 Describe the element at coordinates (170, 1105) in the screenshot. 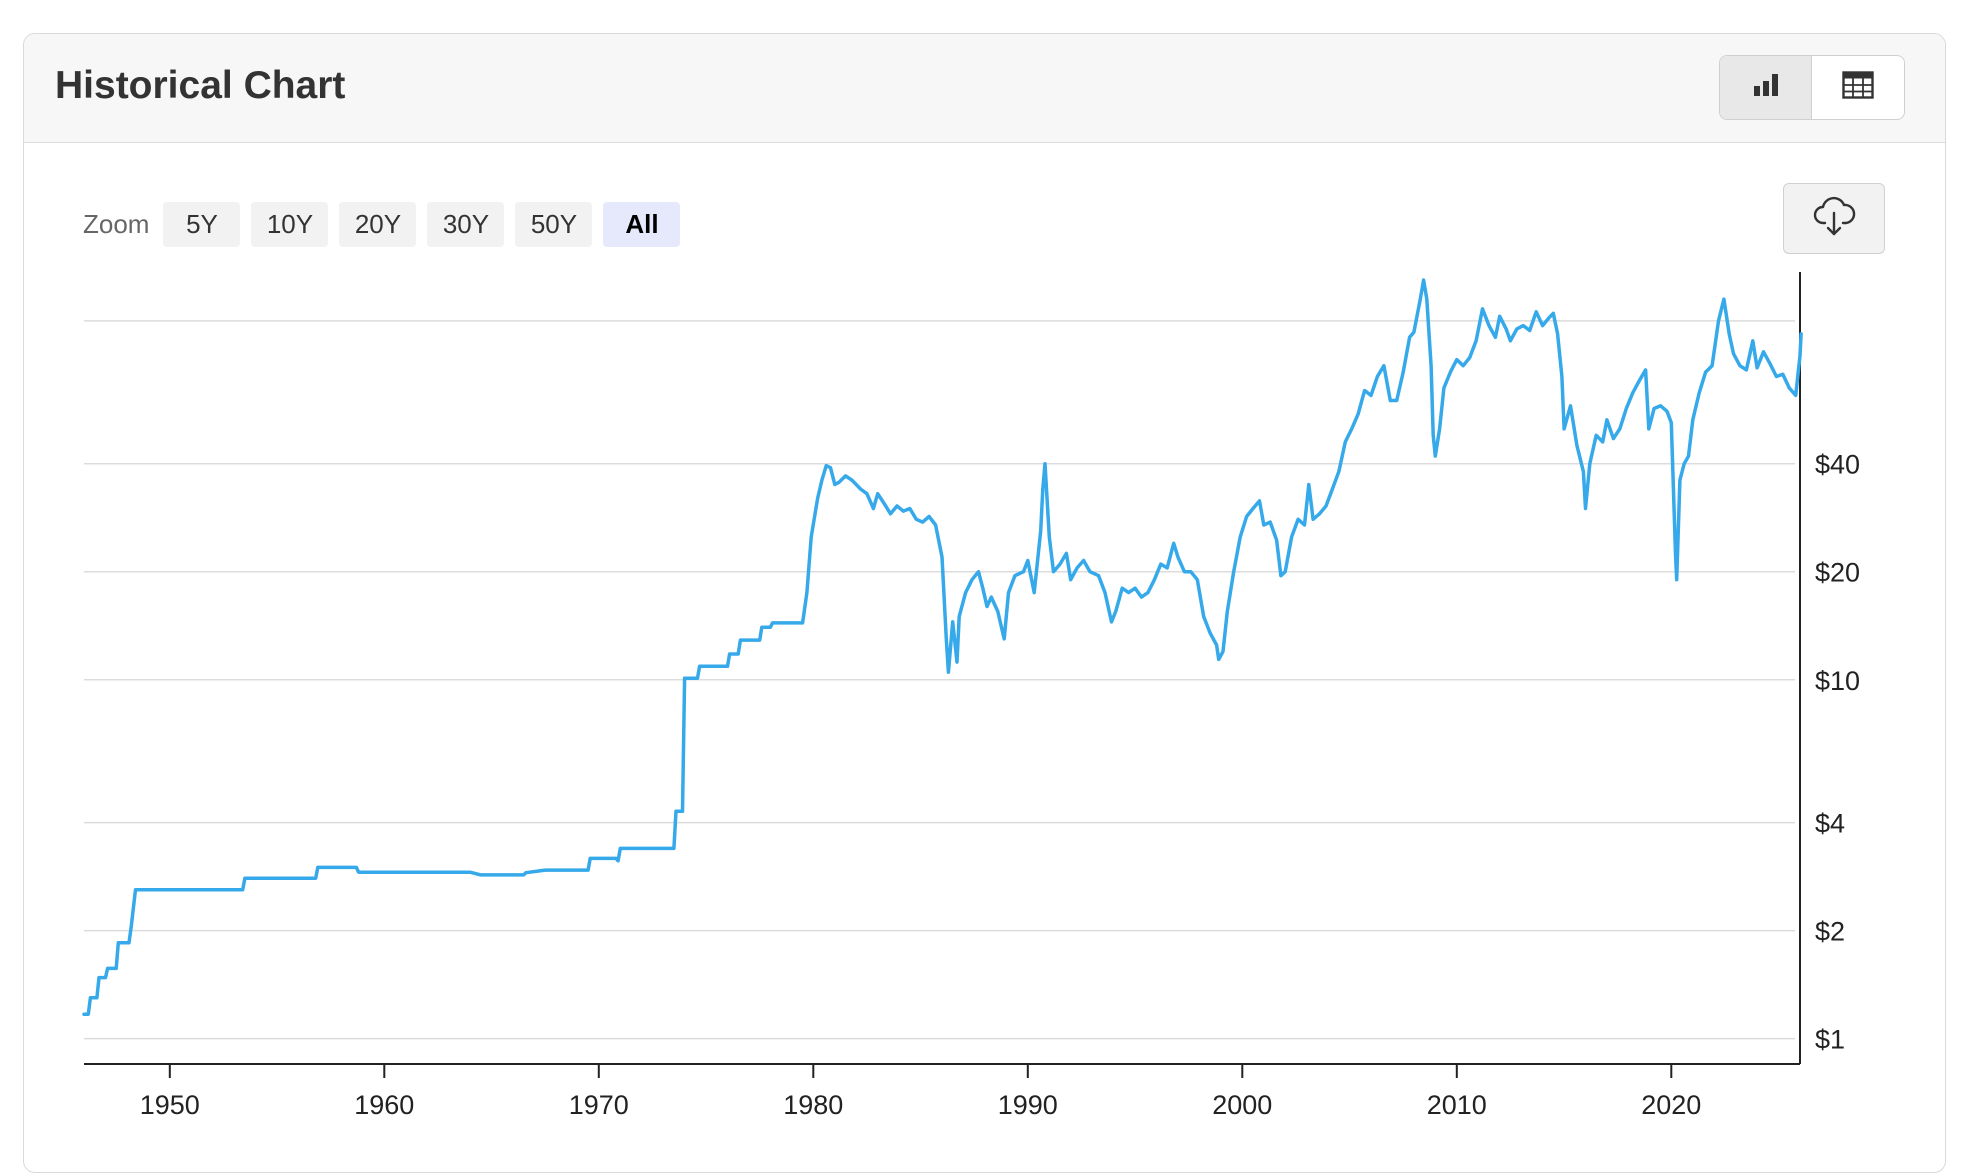

I see `x-tick-label: 1950` at that location.